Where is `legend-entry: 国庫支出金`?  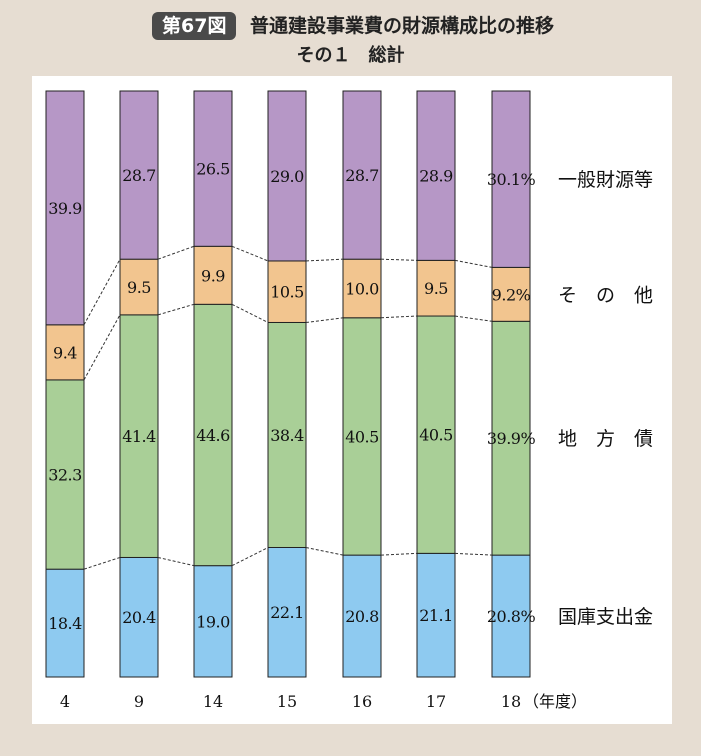
legend-entry: 国庫支出金 is located at coordinates (605, 617).